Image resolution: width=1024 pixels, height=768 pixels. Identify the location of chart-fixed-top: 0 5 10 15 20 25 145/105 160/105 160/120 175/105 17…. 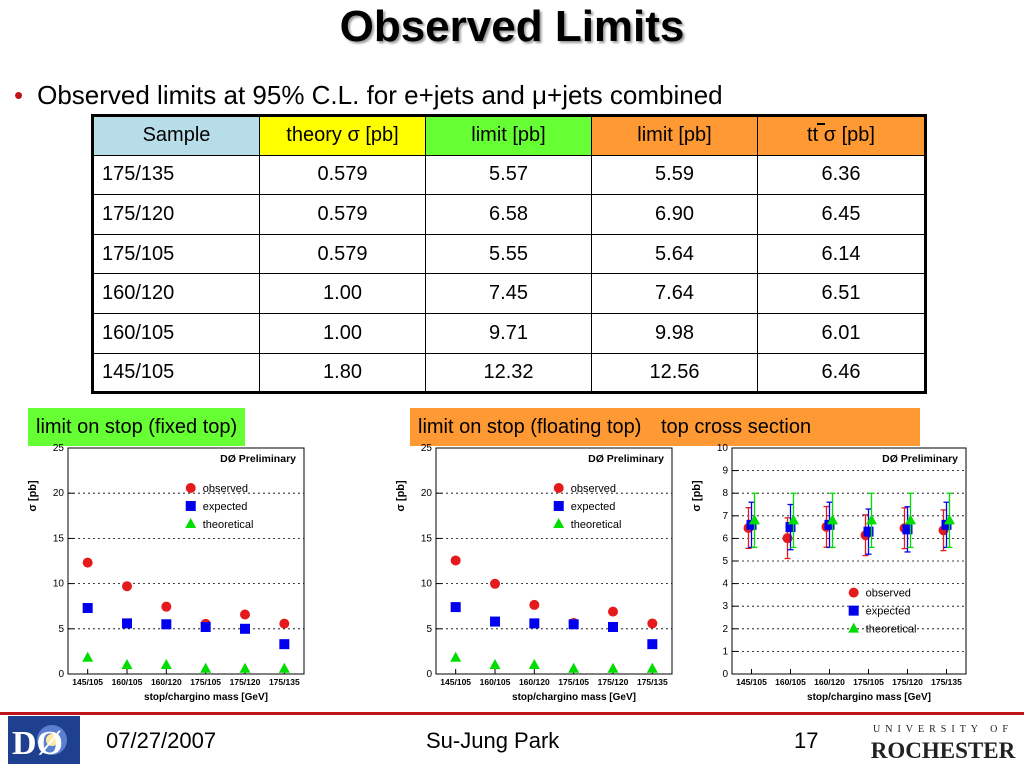
(166, 573).